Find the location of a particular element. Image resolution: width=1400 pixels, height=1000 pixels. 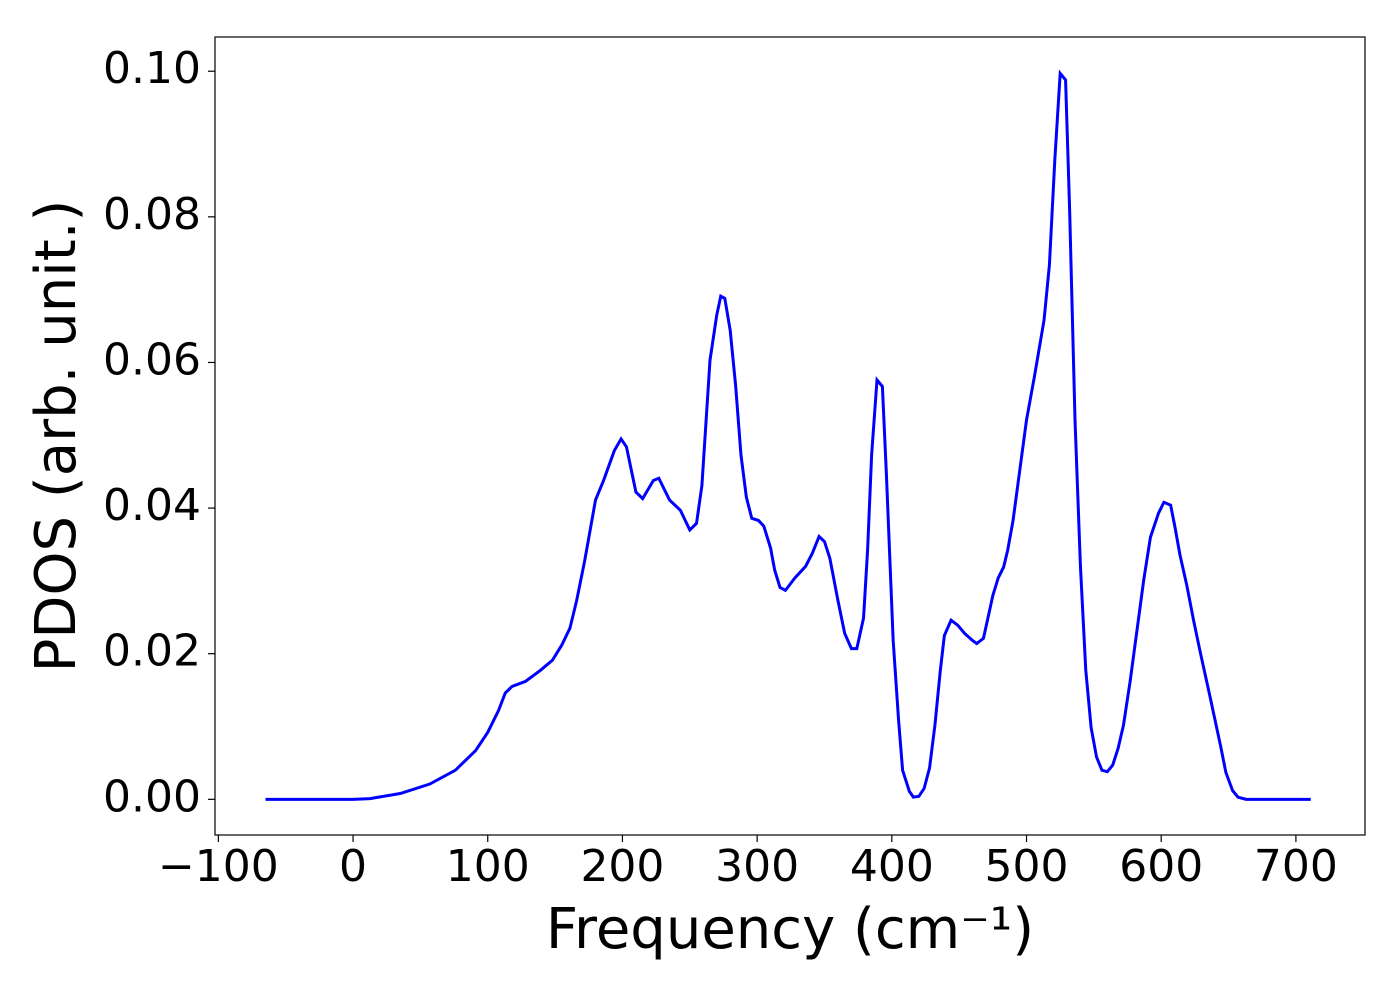

x-tick-label: 600 is located at coordinates (1161, 866).